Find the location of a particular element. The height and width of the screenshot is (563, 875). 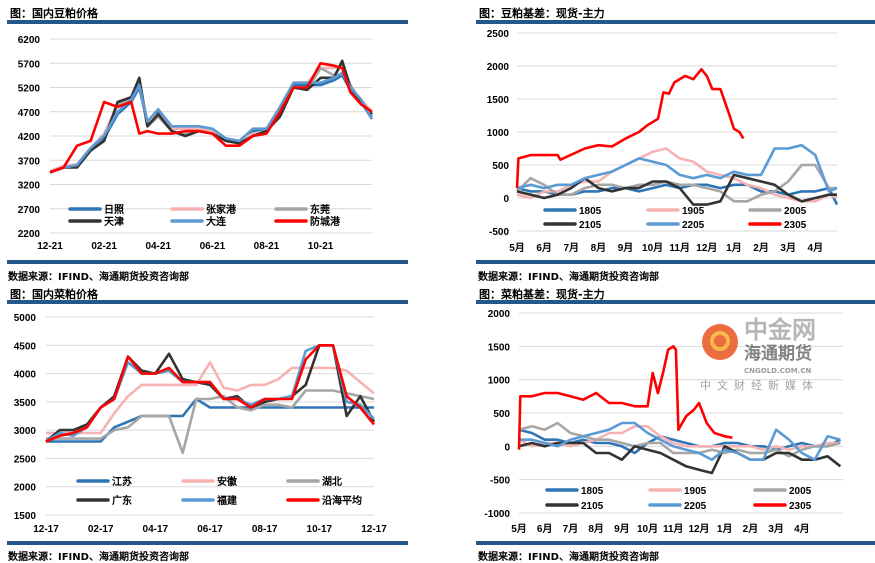

legend-label: 2005 is located at coordinates (800, 491).